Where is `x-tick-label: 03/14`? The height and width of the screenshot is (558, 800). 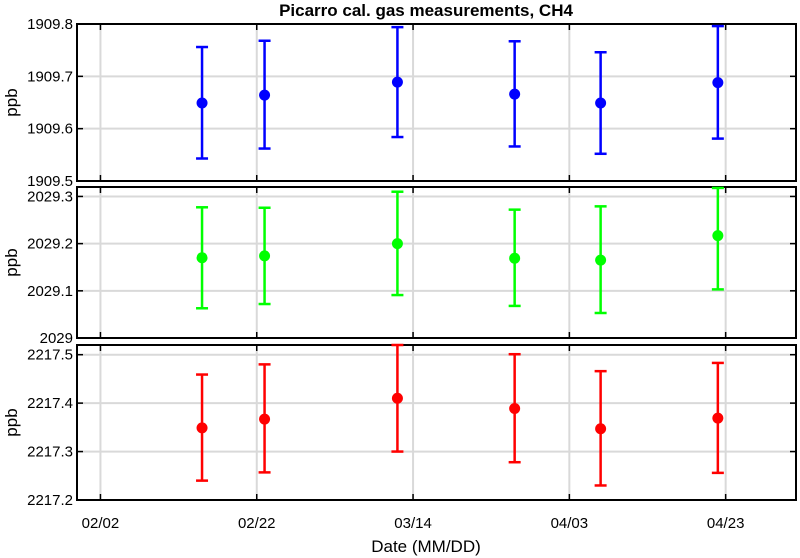
x-tick-label: 03/14 is located at coordinates (413, 523).